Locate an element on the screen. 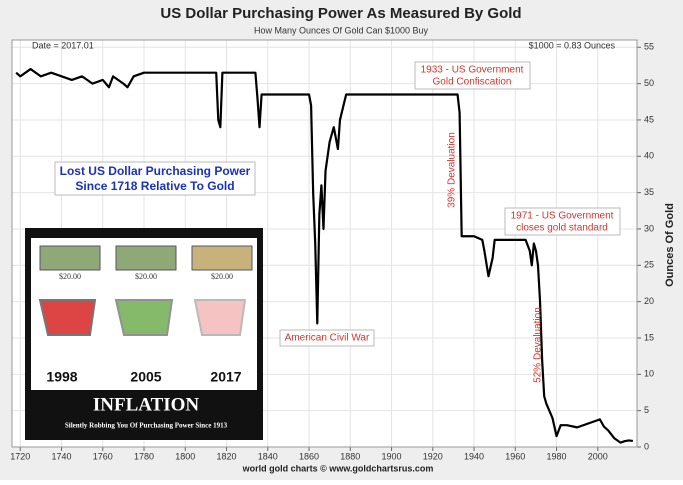 This screenshot has width=683, height=485. y-tick-label: 55 is located at coordinates (649, 47).